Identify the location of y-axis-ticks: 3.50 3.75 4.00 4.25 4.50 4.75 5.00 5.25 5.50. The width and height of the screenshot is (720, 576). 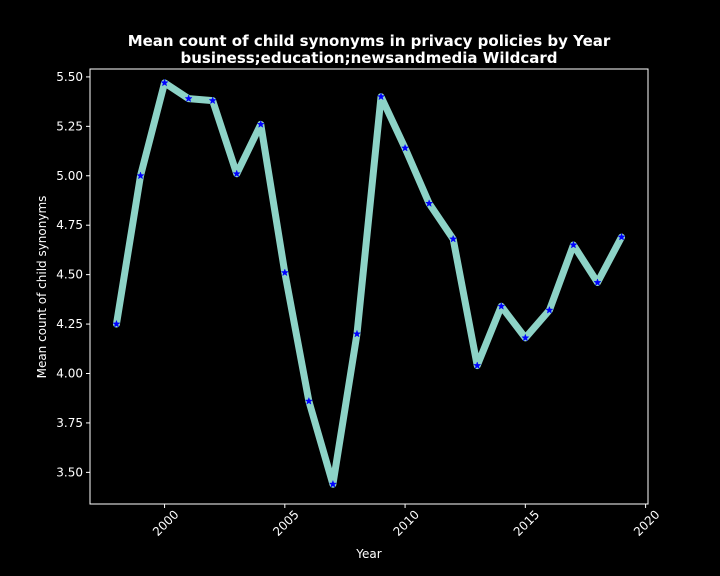
(73, 274).